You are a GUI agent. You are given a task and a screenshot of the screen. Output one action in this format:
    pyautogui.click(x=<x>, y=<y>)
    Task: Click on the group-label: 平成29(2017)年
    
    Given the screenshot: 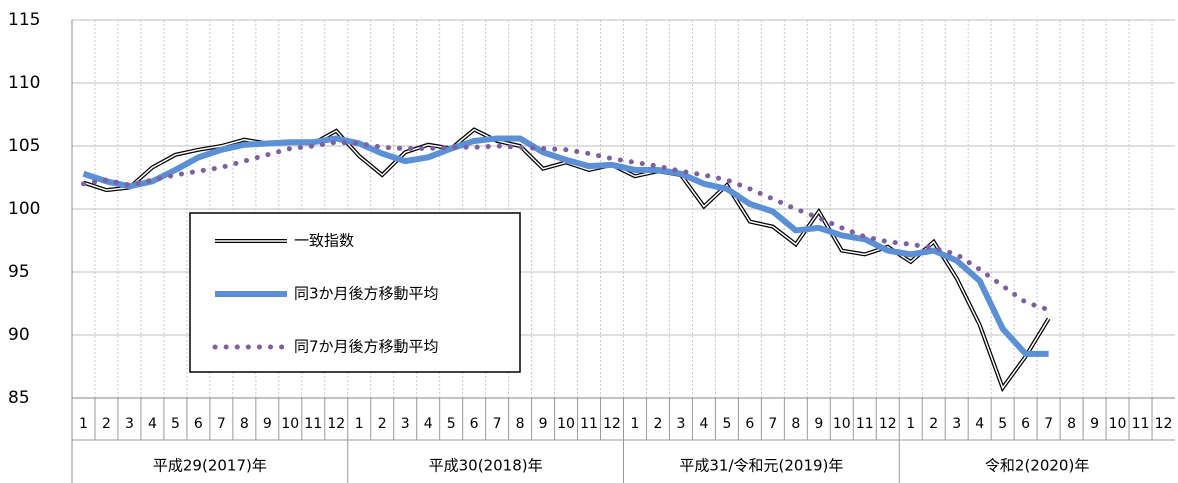 What is the action you would take?
    pyautogui.click(x=210, y=466)
    